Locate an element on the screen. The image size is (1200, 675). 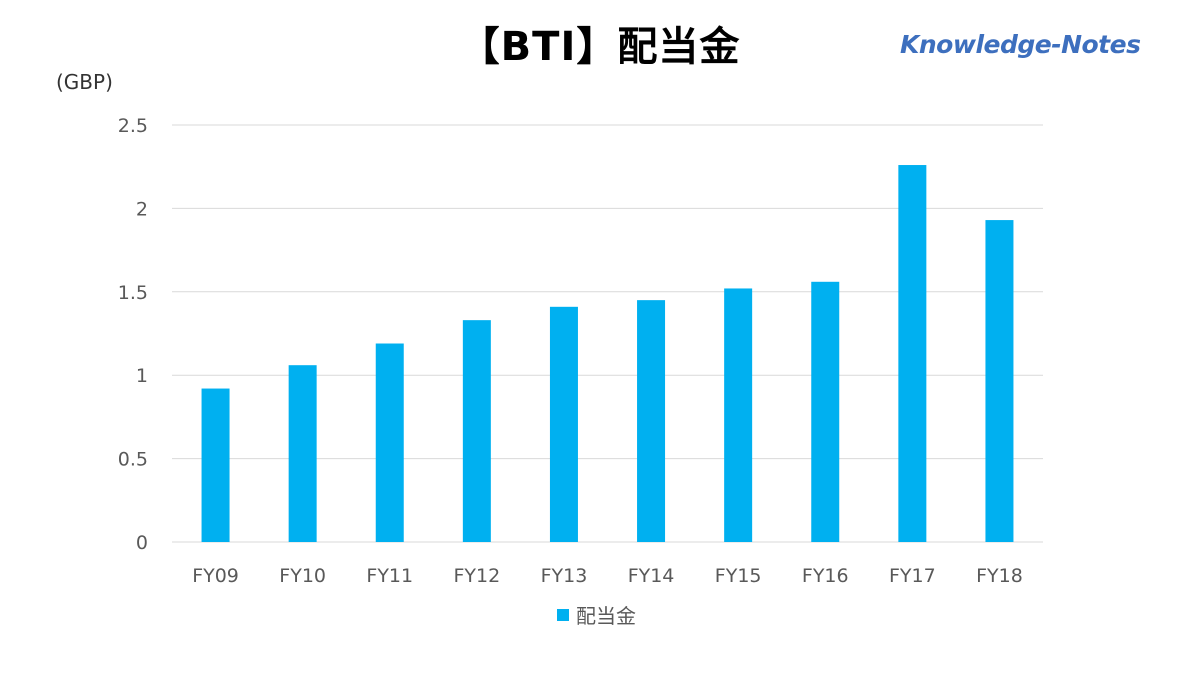
y-tick-label: 1 is located at coordinates (142, 376).